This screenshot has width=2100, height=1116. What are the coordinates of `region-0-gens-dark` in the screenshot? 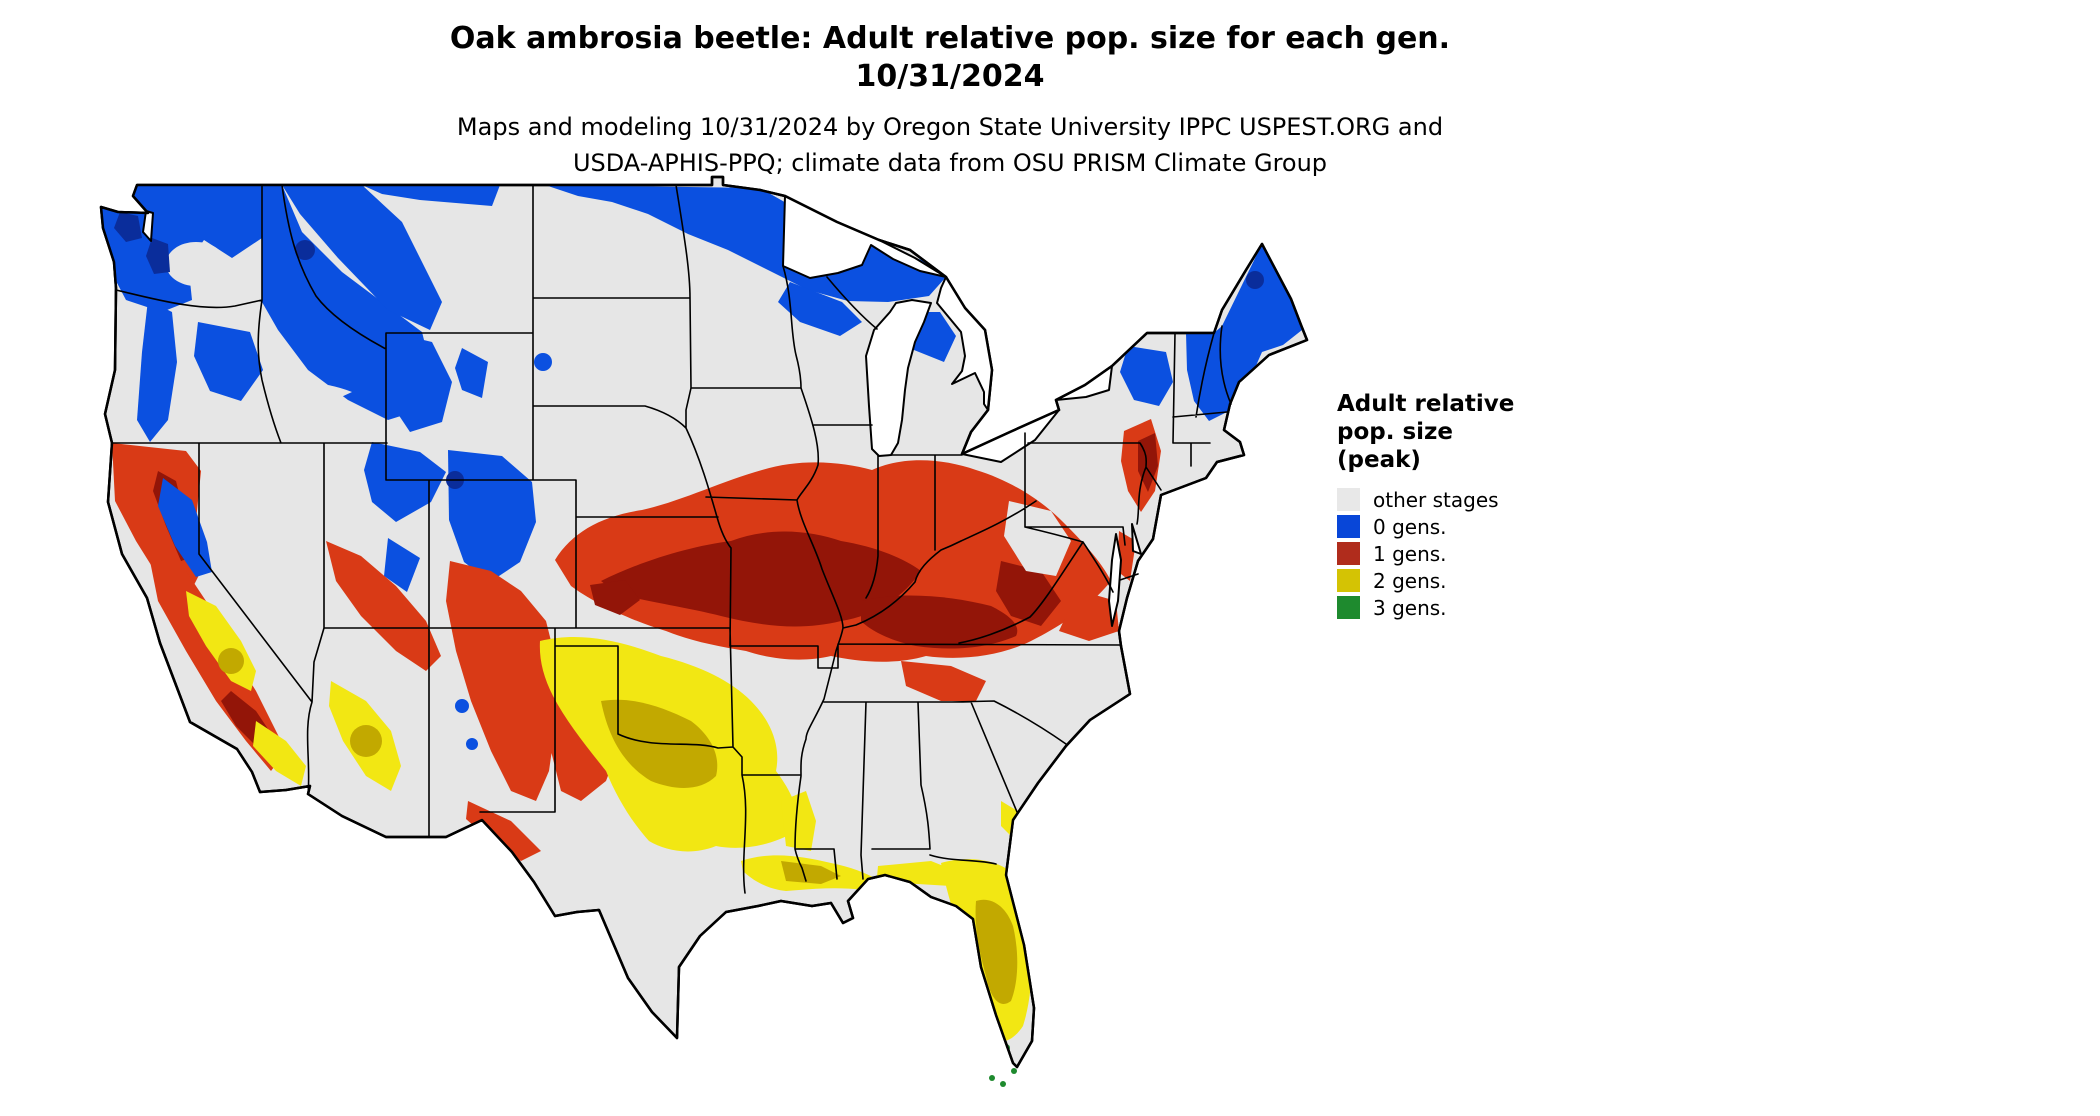 It's located at (689, 350).